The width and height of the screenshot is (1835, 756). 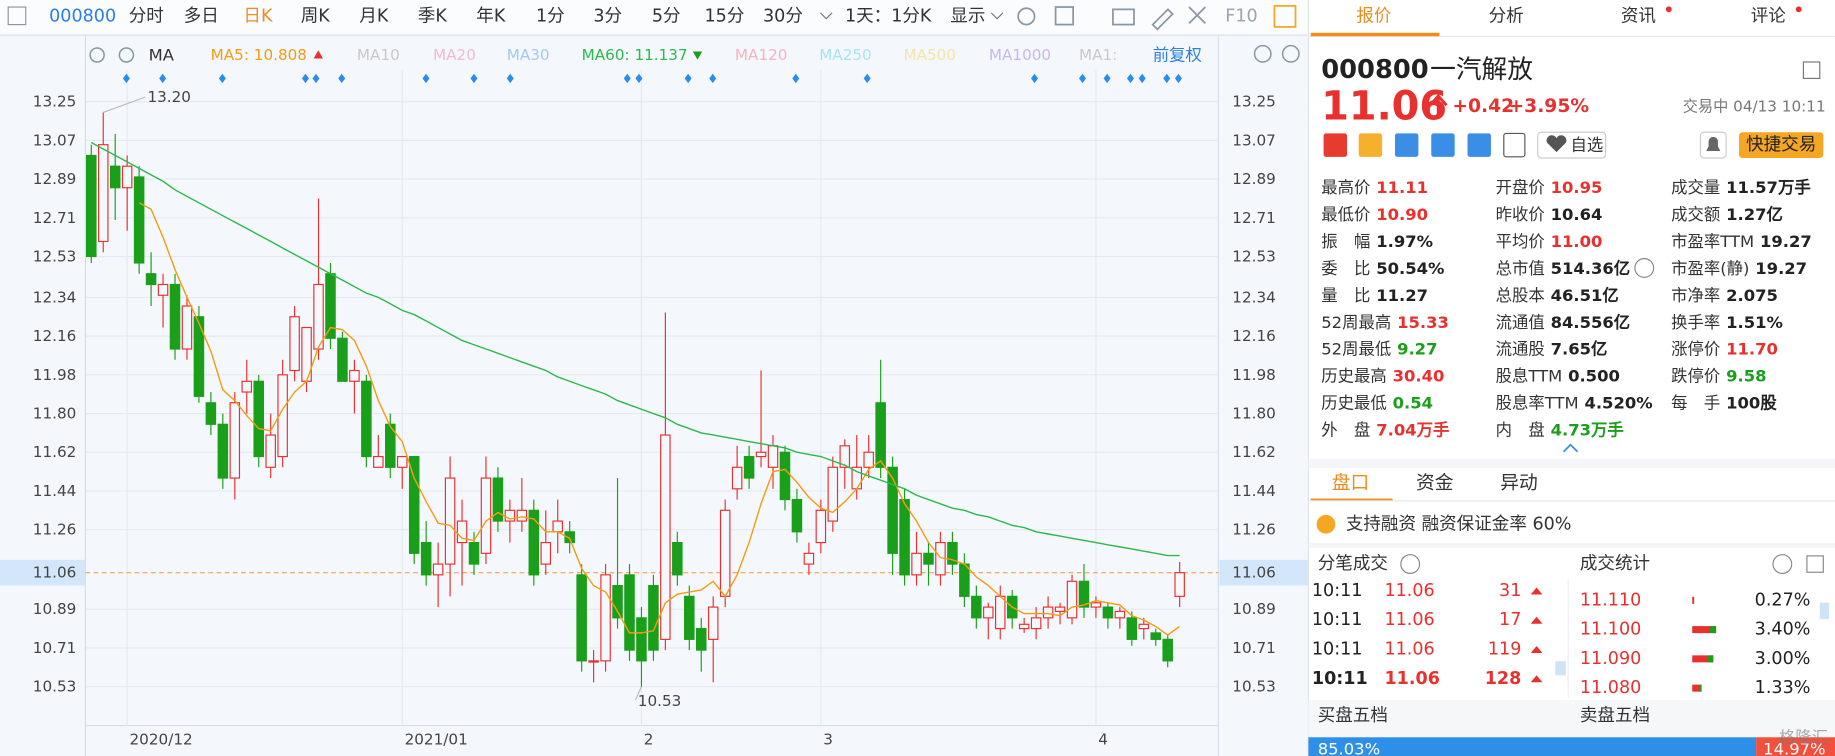 What do you see at coordinates (1570, 448) in the screenshot?
I see `collapse-arrow` at bounding box center [1570, 448].